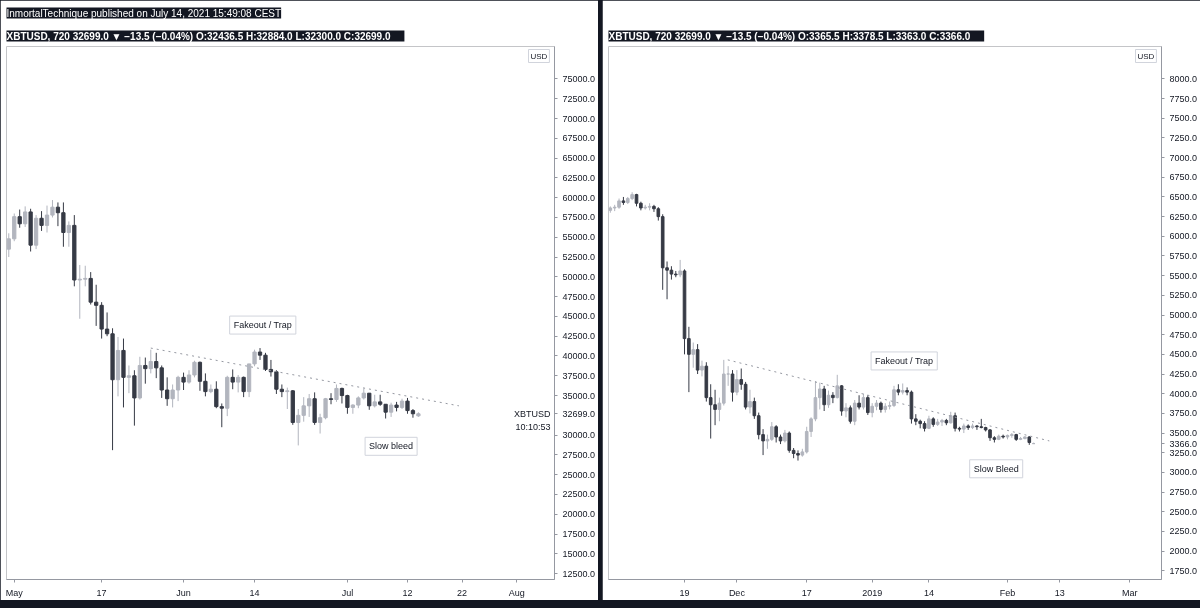 Image resolution: width=1200 pixels, height=608 pixels. What do you see at coordinates (579, 514) in the screenshot?
I see `y-tick-label: 20000.0` at bounding box center [579, 514].